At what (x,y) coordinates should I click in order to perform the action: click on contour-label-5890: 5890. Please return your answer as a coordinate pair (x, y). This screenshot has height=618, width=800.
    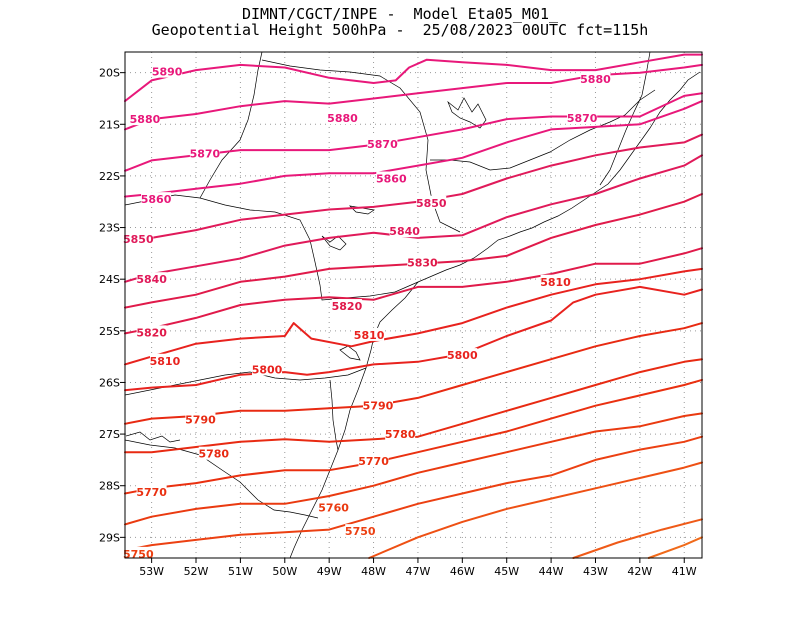
    Looking at the image, I should click on (167, 72).